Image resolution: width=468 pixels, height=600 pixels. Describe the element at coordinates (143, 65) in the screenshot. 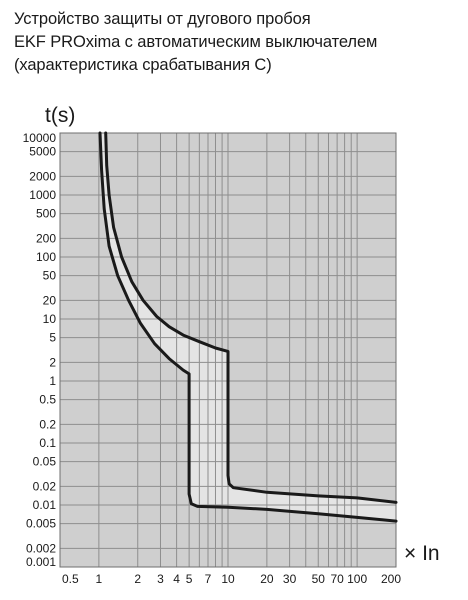

I see `title-line-3: (характеристика срабатывания С)` at that location.